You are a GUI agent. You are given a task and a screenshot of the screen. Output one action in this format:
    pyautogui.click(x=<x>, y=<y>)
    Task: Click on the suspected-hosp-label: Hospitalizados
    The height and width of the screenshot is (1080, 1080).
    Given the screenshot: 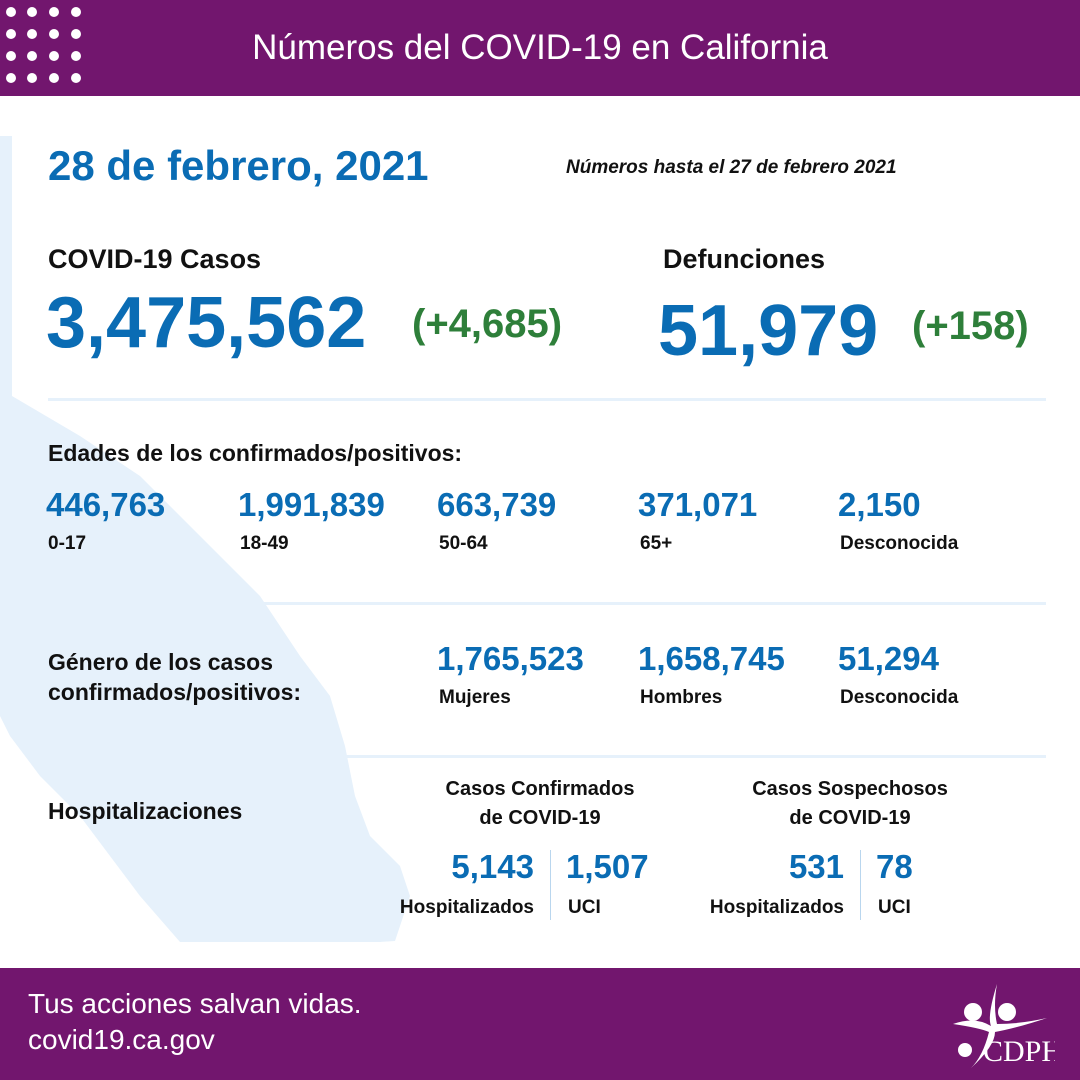 What is the action you would take?
    pyautogui.click(x=776, y=907)
    